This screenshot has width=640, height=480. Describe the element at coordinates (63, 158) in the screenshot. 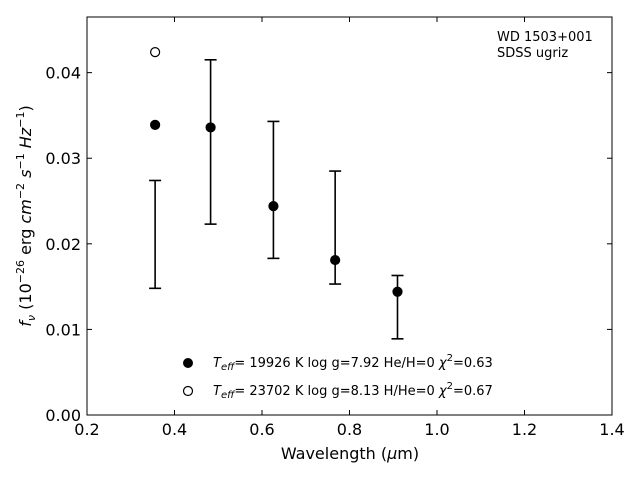

I see `y-tick-label: 0.03` at that location.